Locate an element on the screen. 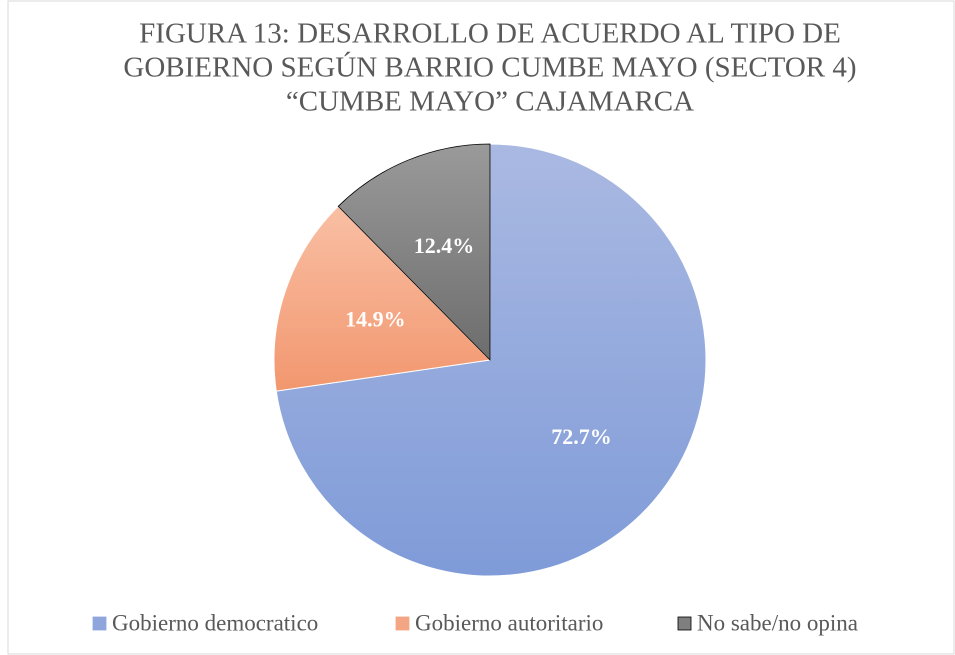  data-label: 12.4% is located at coordinates (444, 245).